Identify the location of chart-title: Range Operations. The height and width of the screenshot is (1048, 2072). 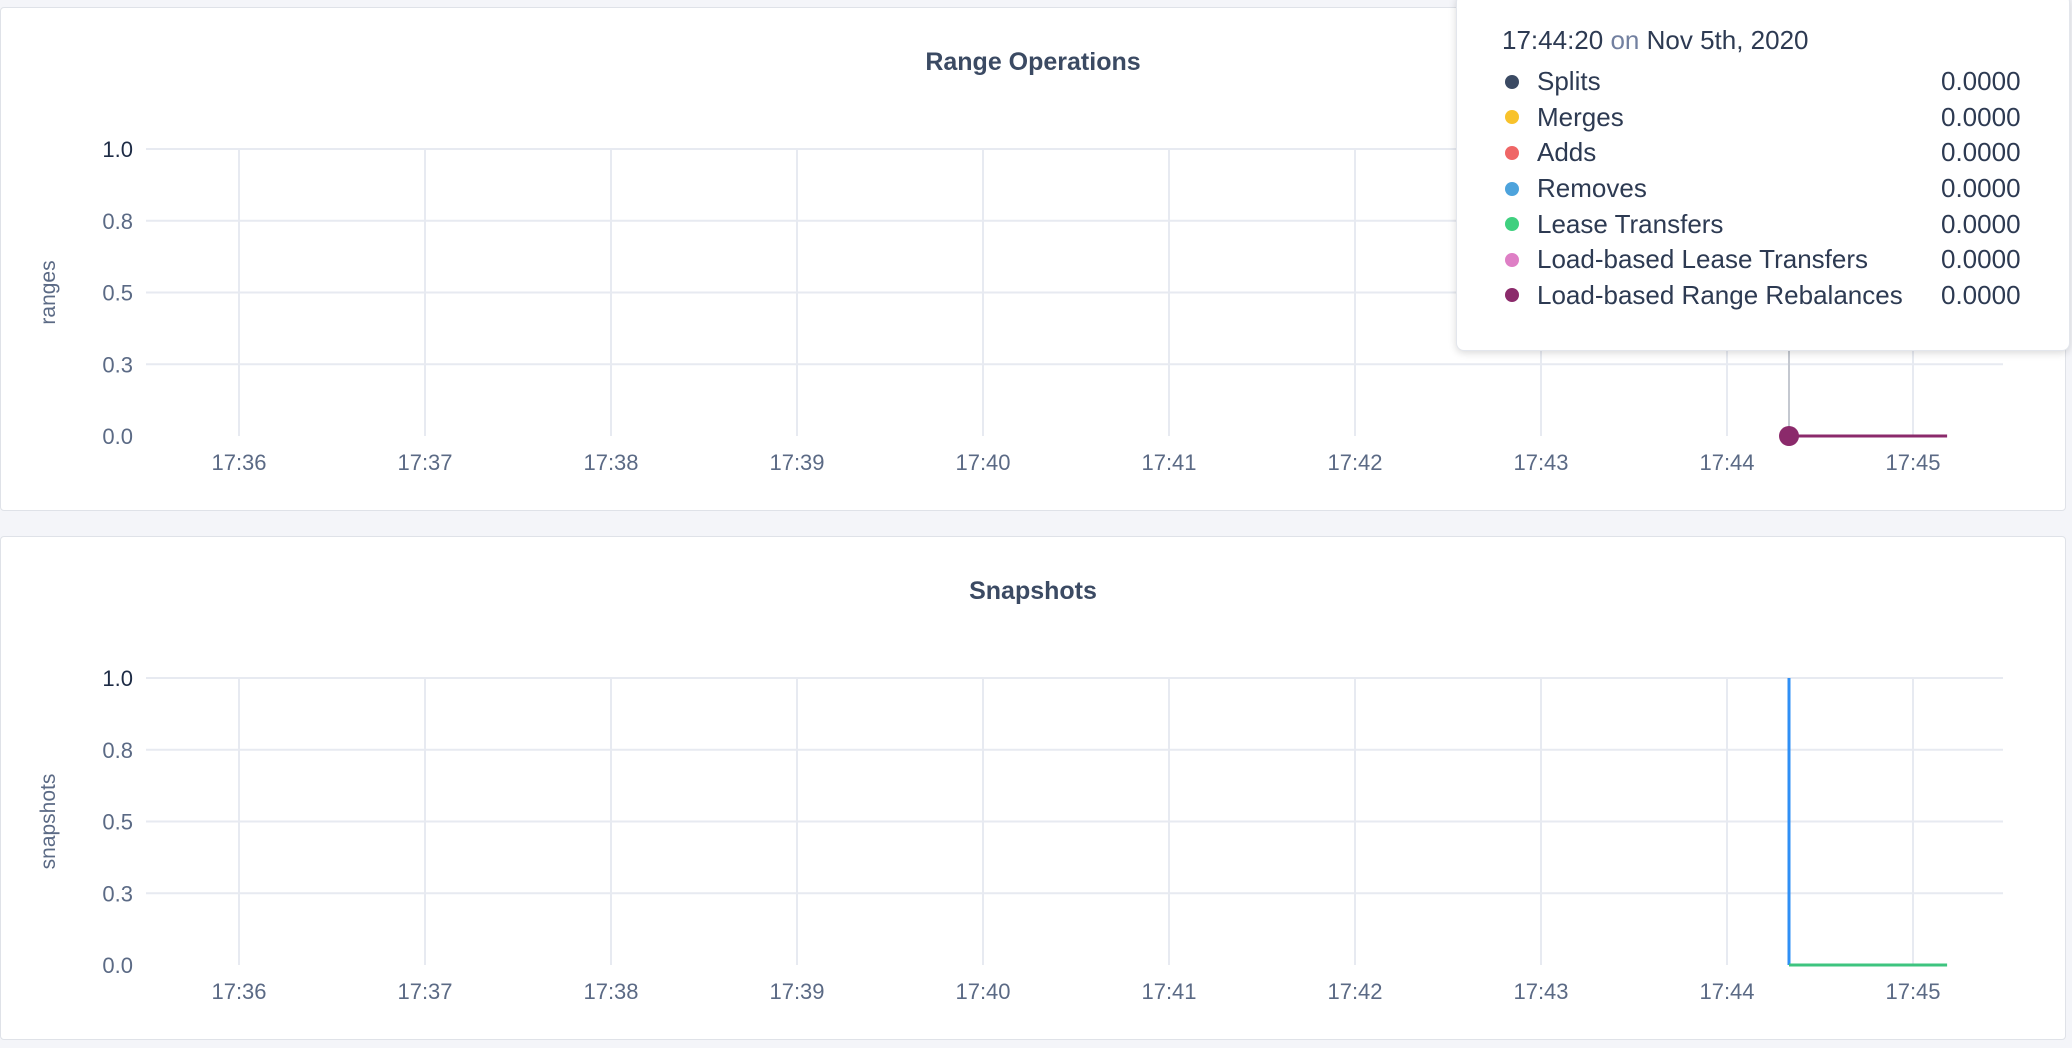
(1033, 62).